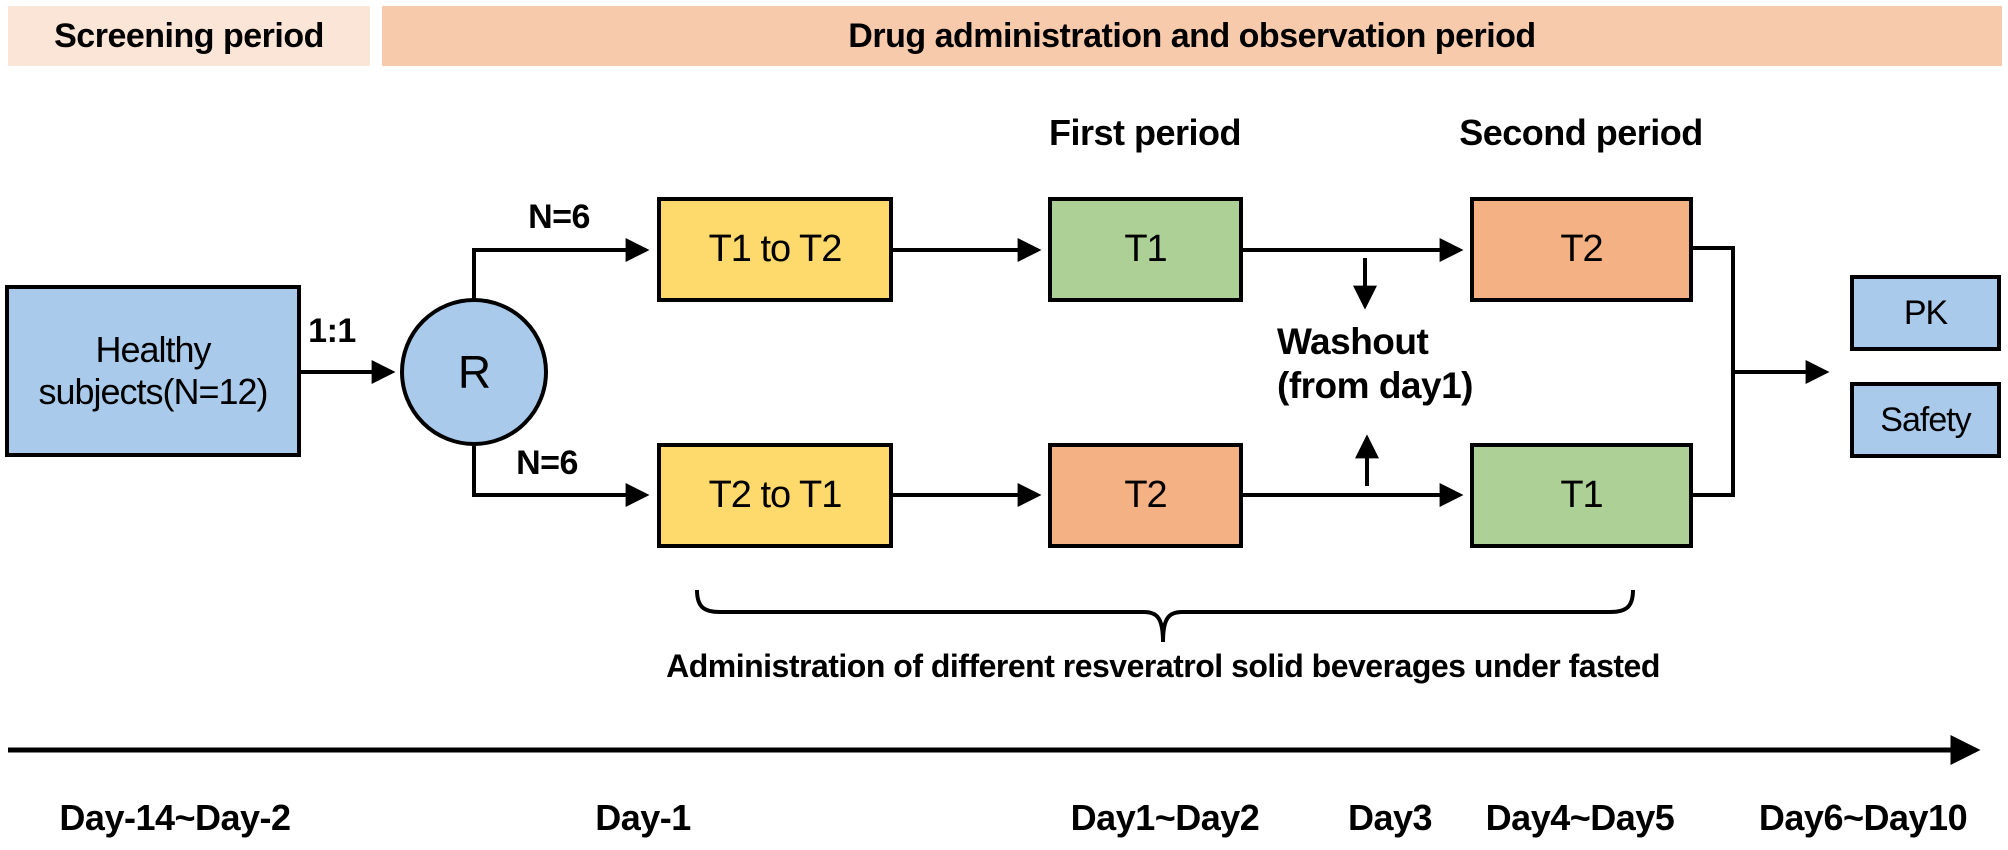 The image size is (2008, 850). I want to click on timeline-label-followup: Day6~Day10, so click(1863, 817).